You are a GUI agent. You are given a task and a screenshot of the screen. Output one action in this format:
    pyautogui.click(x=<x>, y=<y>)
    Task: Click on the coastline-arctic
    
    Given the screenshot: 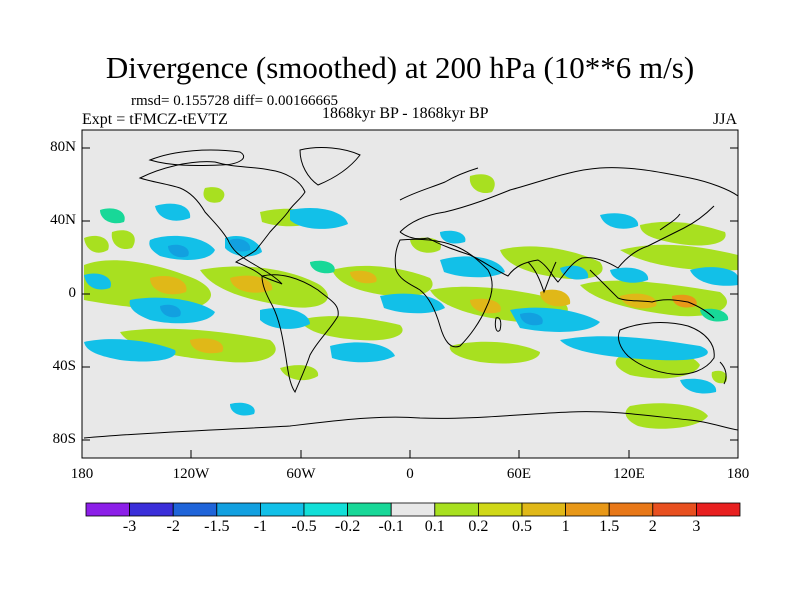 What is the action you would take?
    pyautogui.click(x=196, y=157)
    